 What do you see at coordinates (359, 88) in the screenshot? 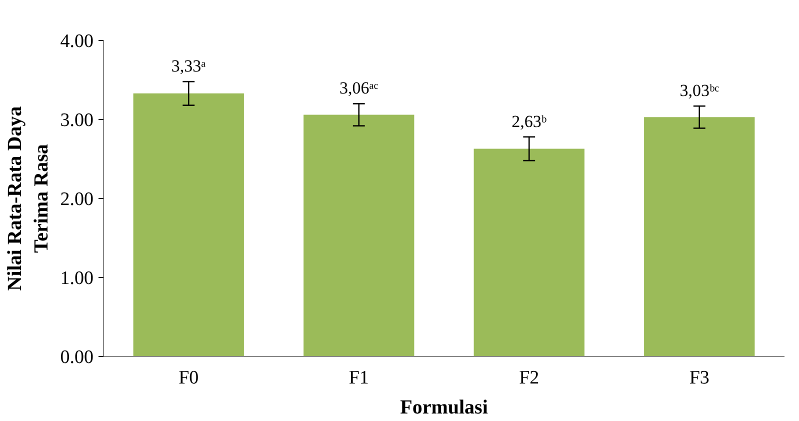
I see `data-label: 3,06ᵃᶜ` at bounding box center [359, 88].